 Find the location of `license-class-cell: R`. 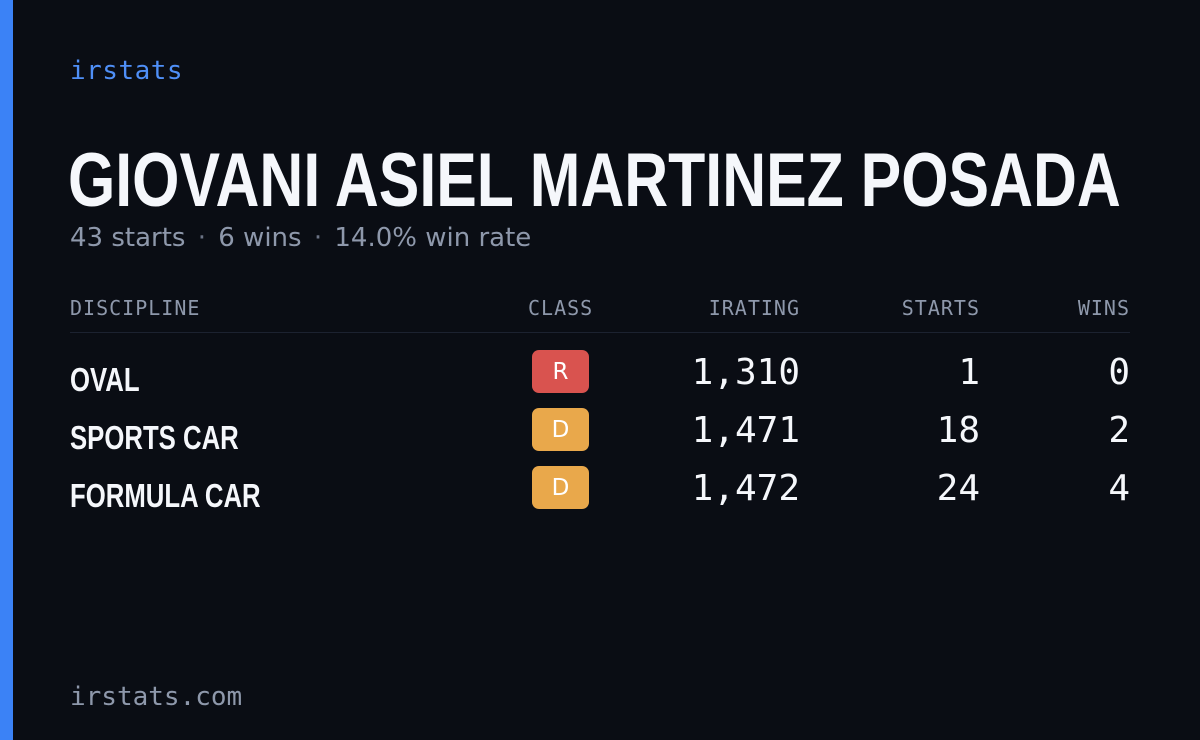

license-class-cell: R is located at coordinates (560, 371).